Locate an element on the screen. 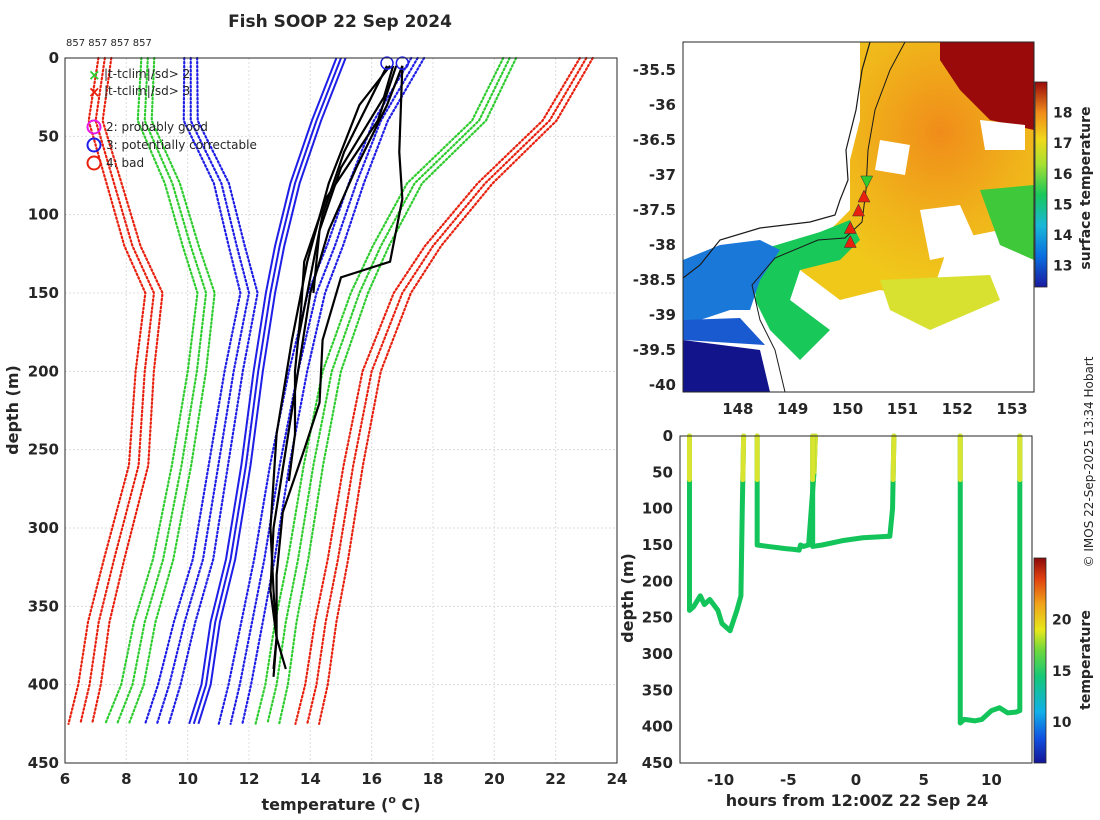  map-lat-tick-label: -37 is located at coordinates (662, 175).